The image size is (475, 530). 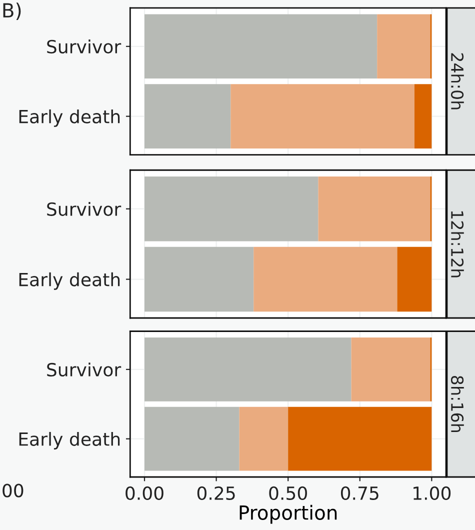 I want to click on x-tick-label: 0.25, so click(x=216, y=493).